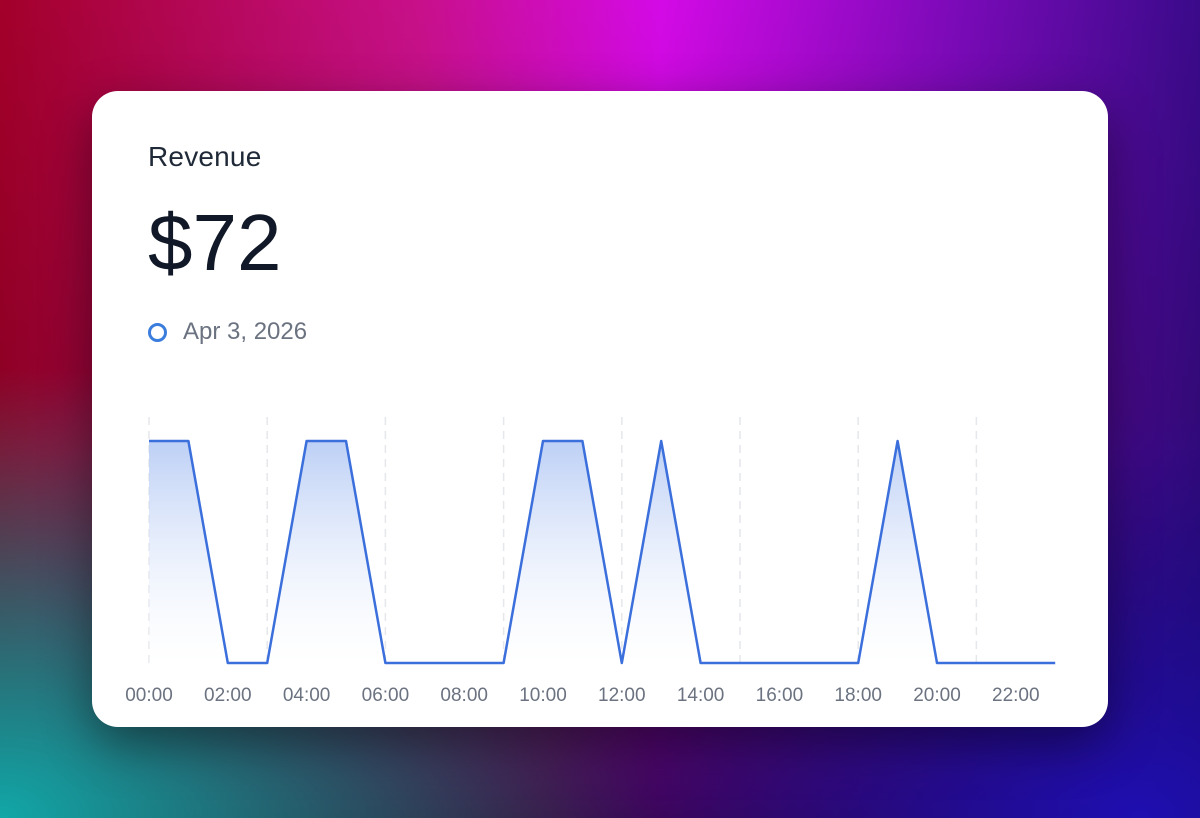 The width and height of the screenshot is (1200, 818). Describe the element at coordinates (937, 695) in the screenshot. I see `x-tick-label: 20:00` at that location.